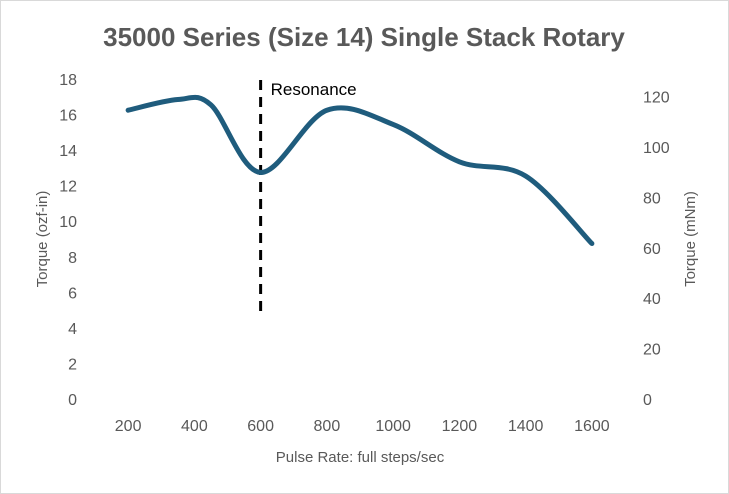 The height and width of the screenshot is (494, 729). Describe the element at coordinates (592, 426) in the screenshot. I see `x-tick-label: 1600` at that location.